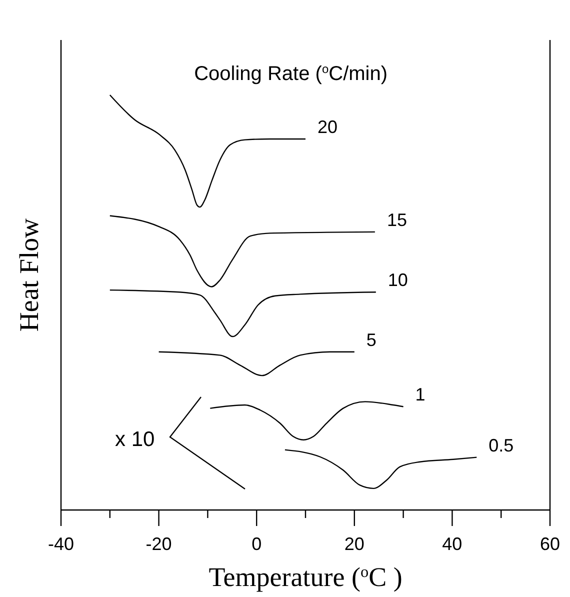 The height and width of the screenshot is (597, 570). Describe the element at coordinates (371, 340) in the screenshot. I see `series-label: 5` at that location.